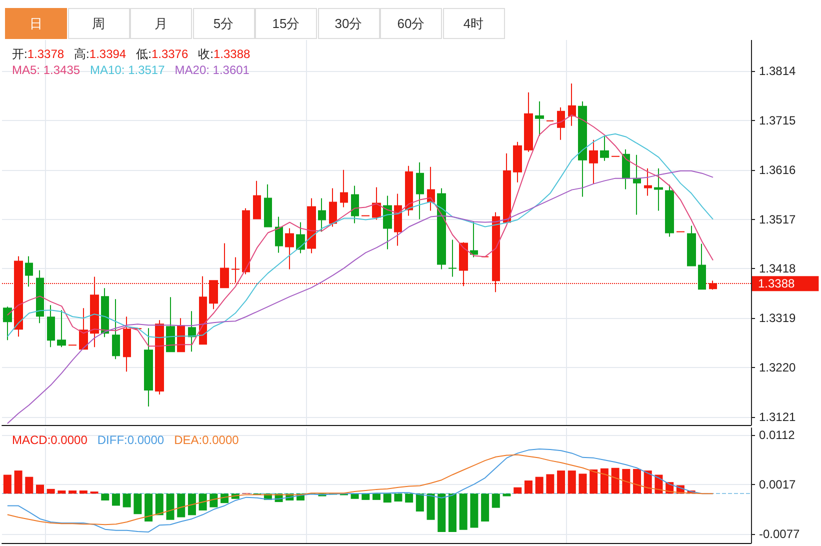 This screenshot has height=546, width=821. I want to click on y-tick-label: 0.0017, so click(777, 485).